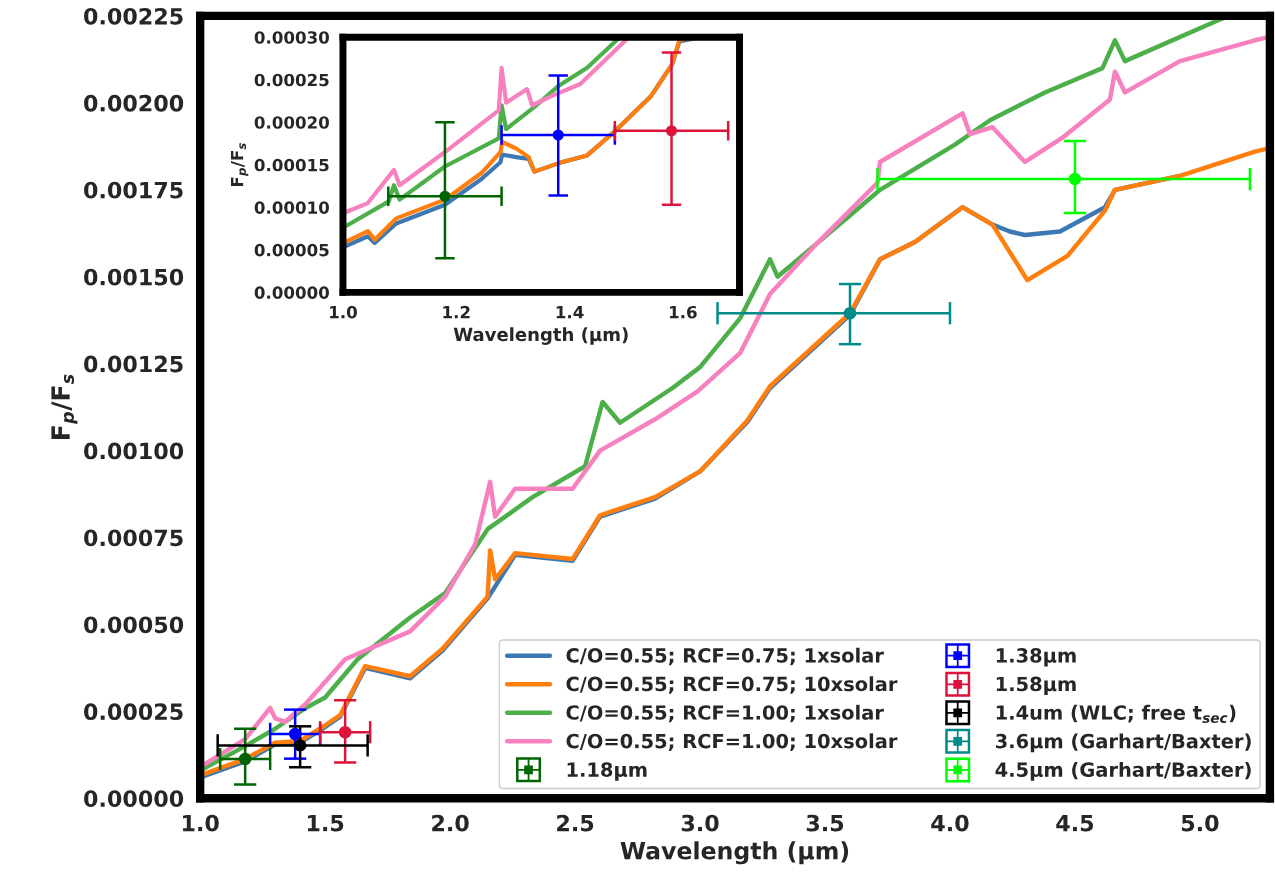 The image size is (1275, 886). What do you see at coordinates (1123, 771) in the screenshot?
I see `legend-label: 4.5μm (Garhart/Baxter)` at bounding box center [1123, 771].